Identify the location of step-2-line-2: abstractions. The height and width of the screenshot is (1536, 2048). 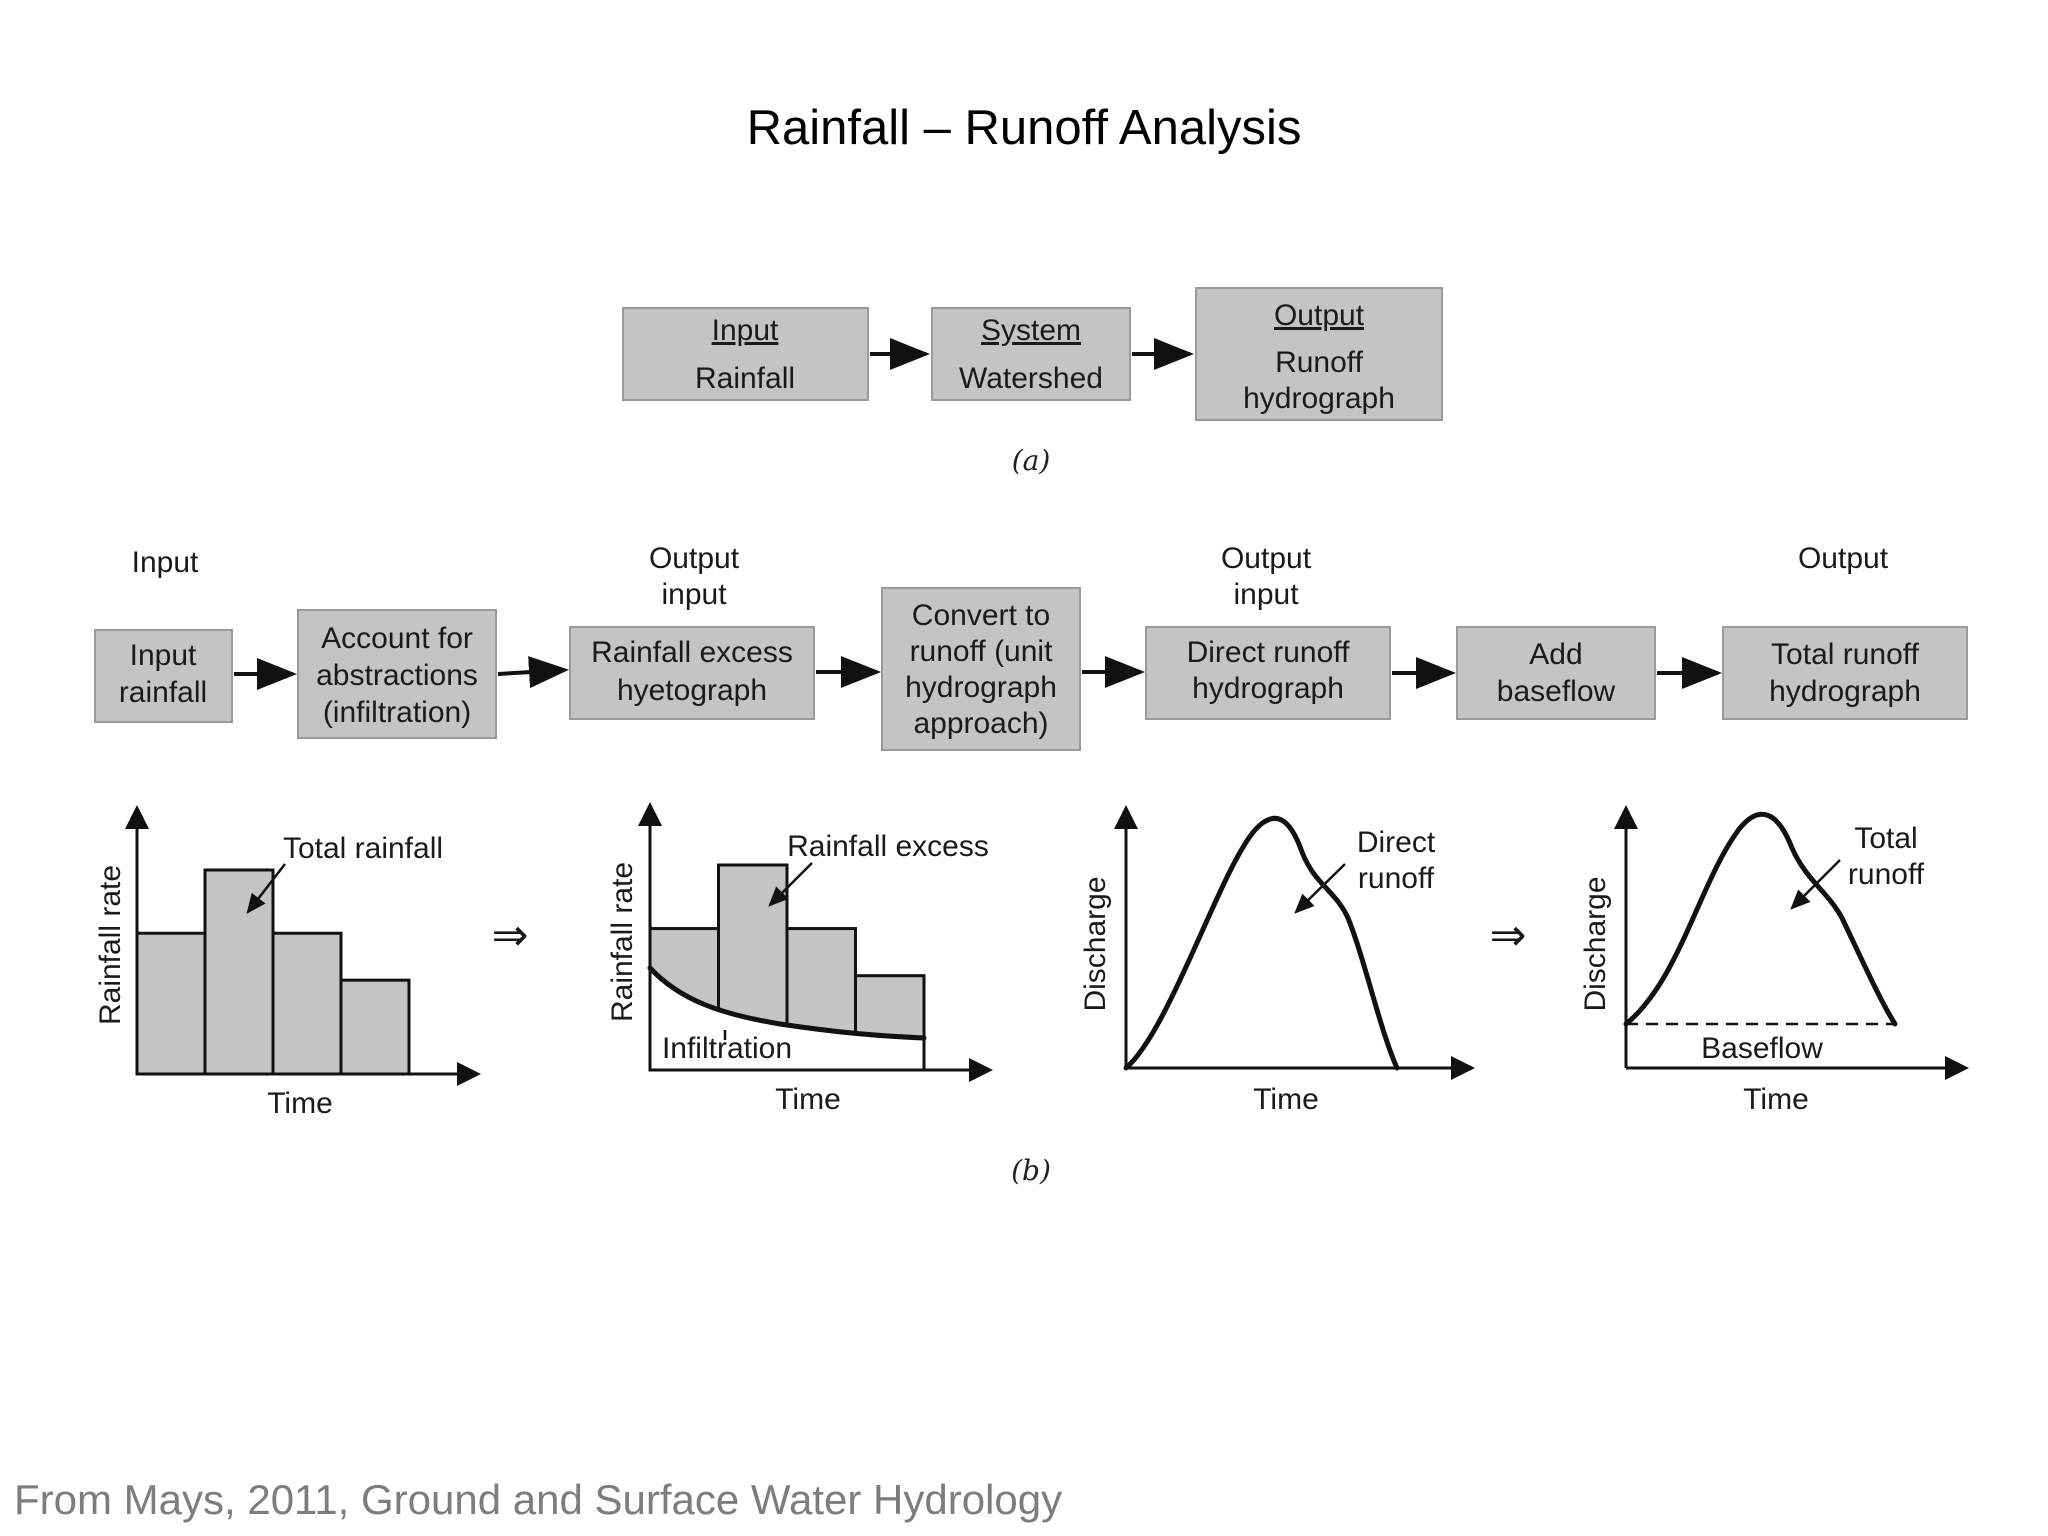
(397, 675).